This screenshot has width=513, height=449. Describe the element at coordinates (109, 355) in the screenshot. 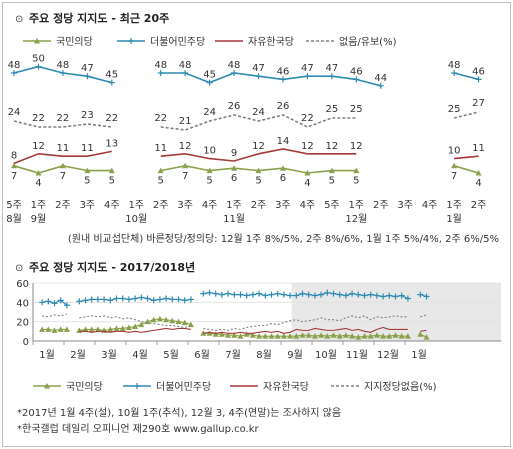

I see `chart2-month-label-2: 3월` at that location.